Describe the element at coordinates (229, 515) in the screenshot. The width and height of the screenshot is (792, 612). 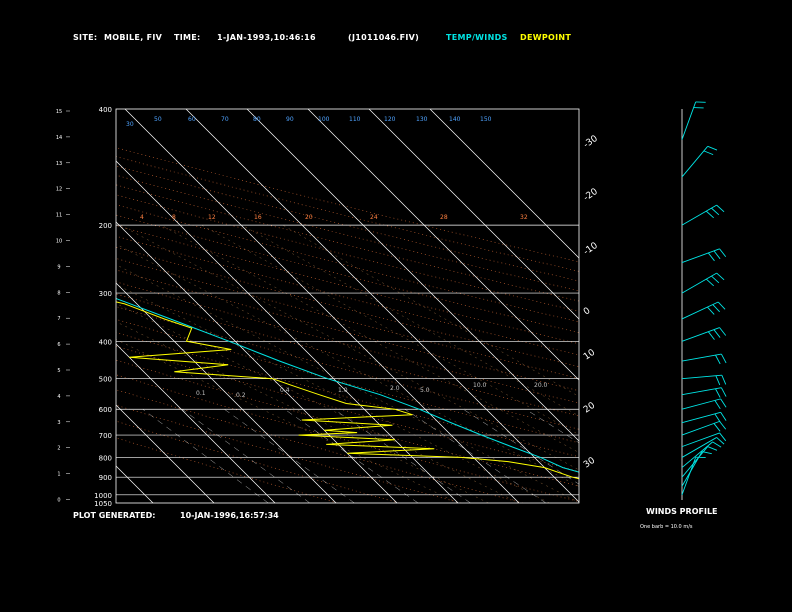
I see `plot-generated-value: 10-JAN-1996,16:57:34` at that location.